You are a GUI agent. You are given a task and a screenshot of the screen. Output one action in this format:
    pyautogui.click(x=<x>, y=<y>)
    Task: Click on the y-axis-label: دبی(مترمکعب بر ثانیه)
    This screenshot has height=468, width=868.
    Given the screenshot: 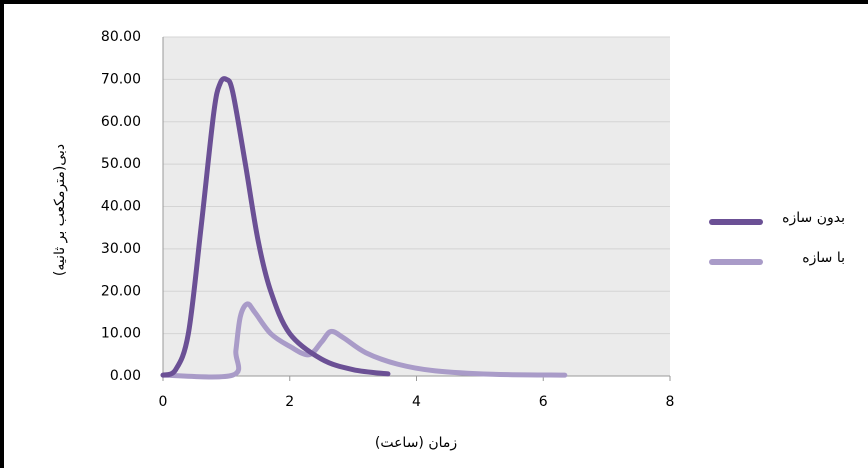 What is the action you would take?
    pyautogui.click(x=60, y=210)
    